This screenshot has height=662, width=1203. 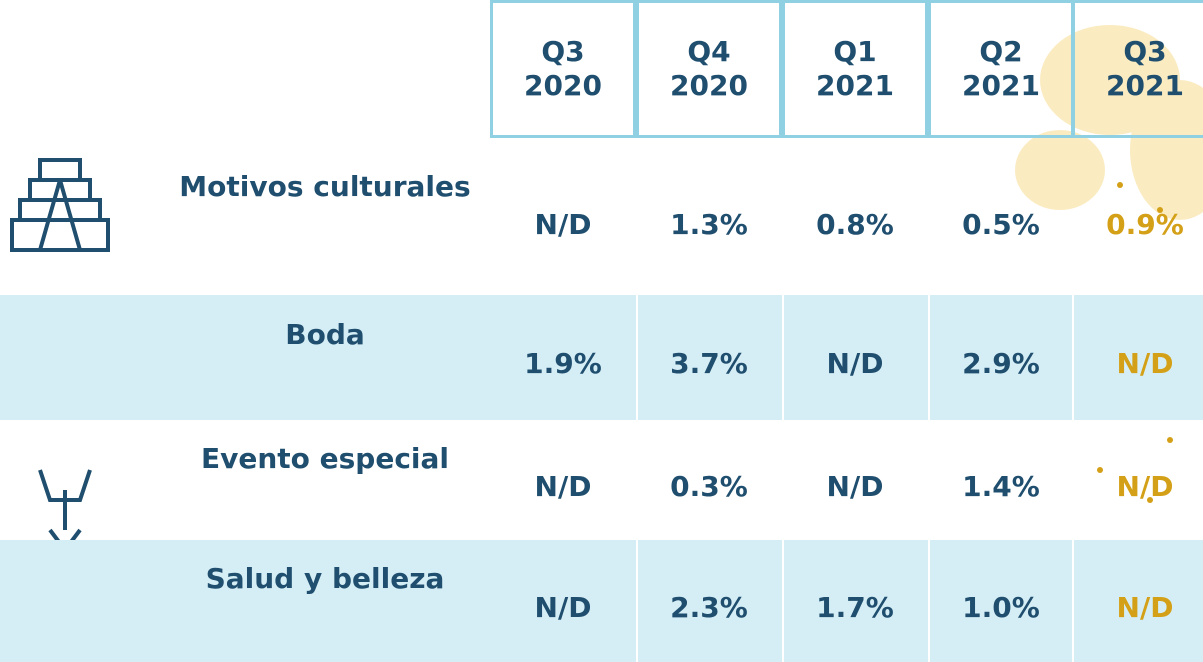 What do you see at coordinates (855, 69) in the screenshot?
I see `column-header: Q1 2021` at bounding box center [855, 69].